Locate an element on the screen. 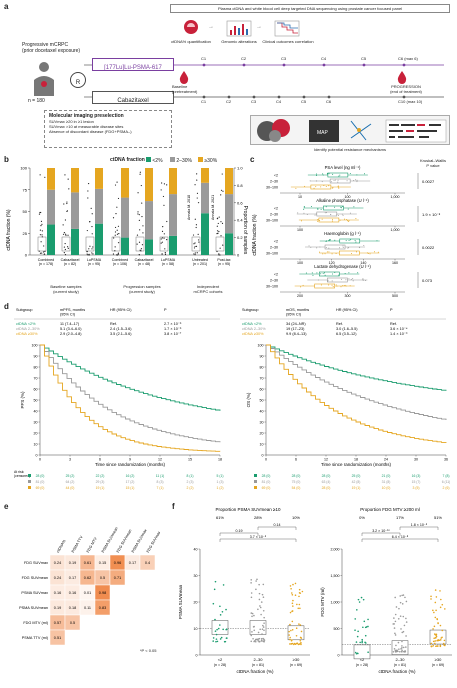 This screenshot has height=688, width=457. legend-swatch is located at coordinates (200, 159).